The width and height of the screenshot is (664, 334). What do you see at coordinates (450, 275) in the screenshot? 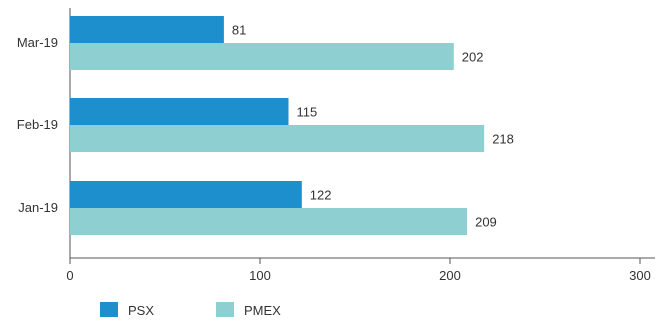
I see `x-tick-label: 200` at bounding box center [450, 275].